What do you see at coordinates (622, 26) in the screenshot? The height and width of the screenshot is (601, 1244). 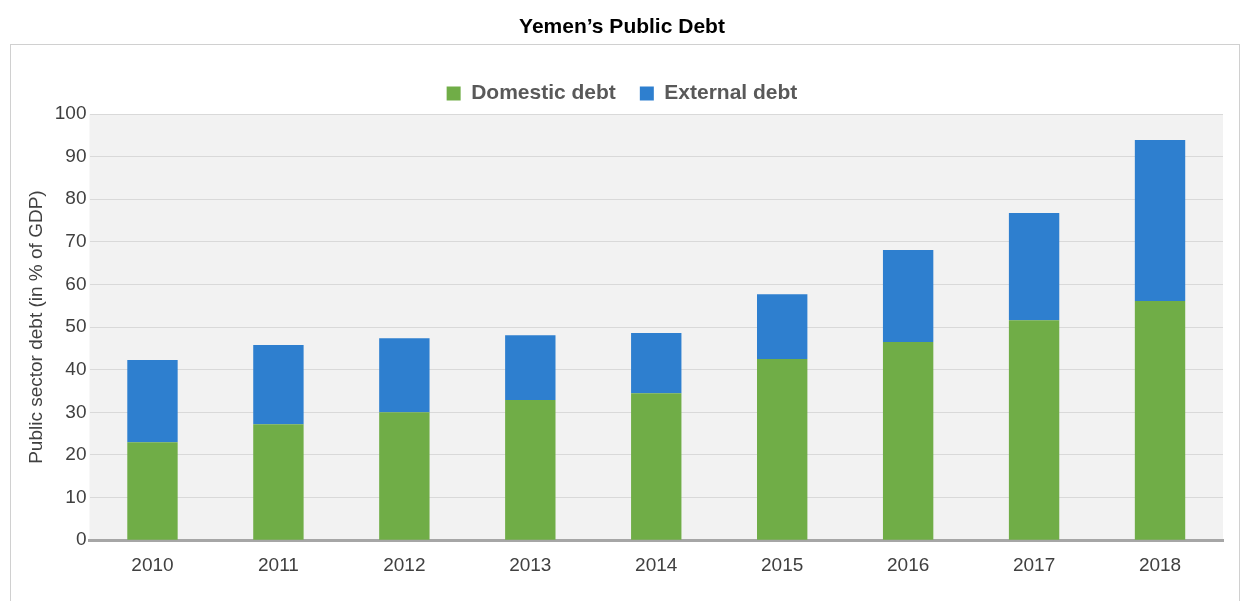 I see `chart-title: Yemen’s Public Debt` at bounding box center [622, 26].